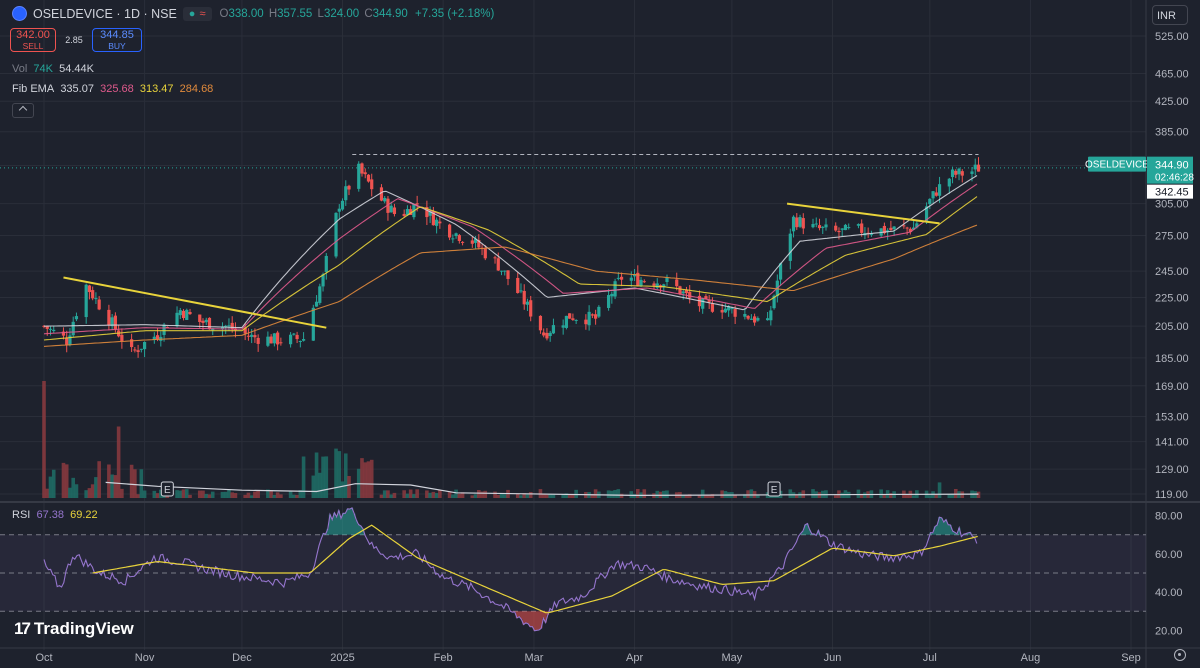 The image size is (1200, 668). Describe the element at coordinates (1131, 658) in the screenshot. I see `time-axis-label: Sep` at that location.